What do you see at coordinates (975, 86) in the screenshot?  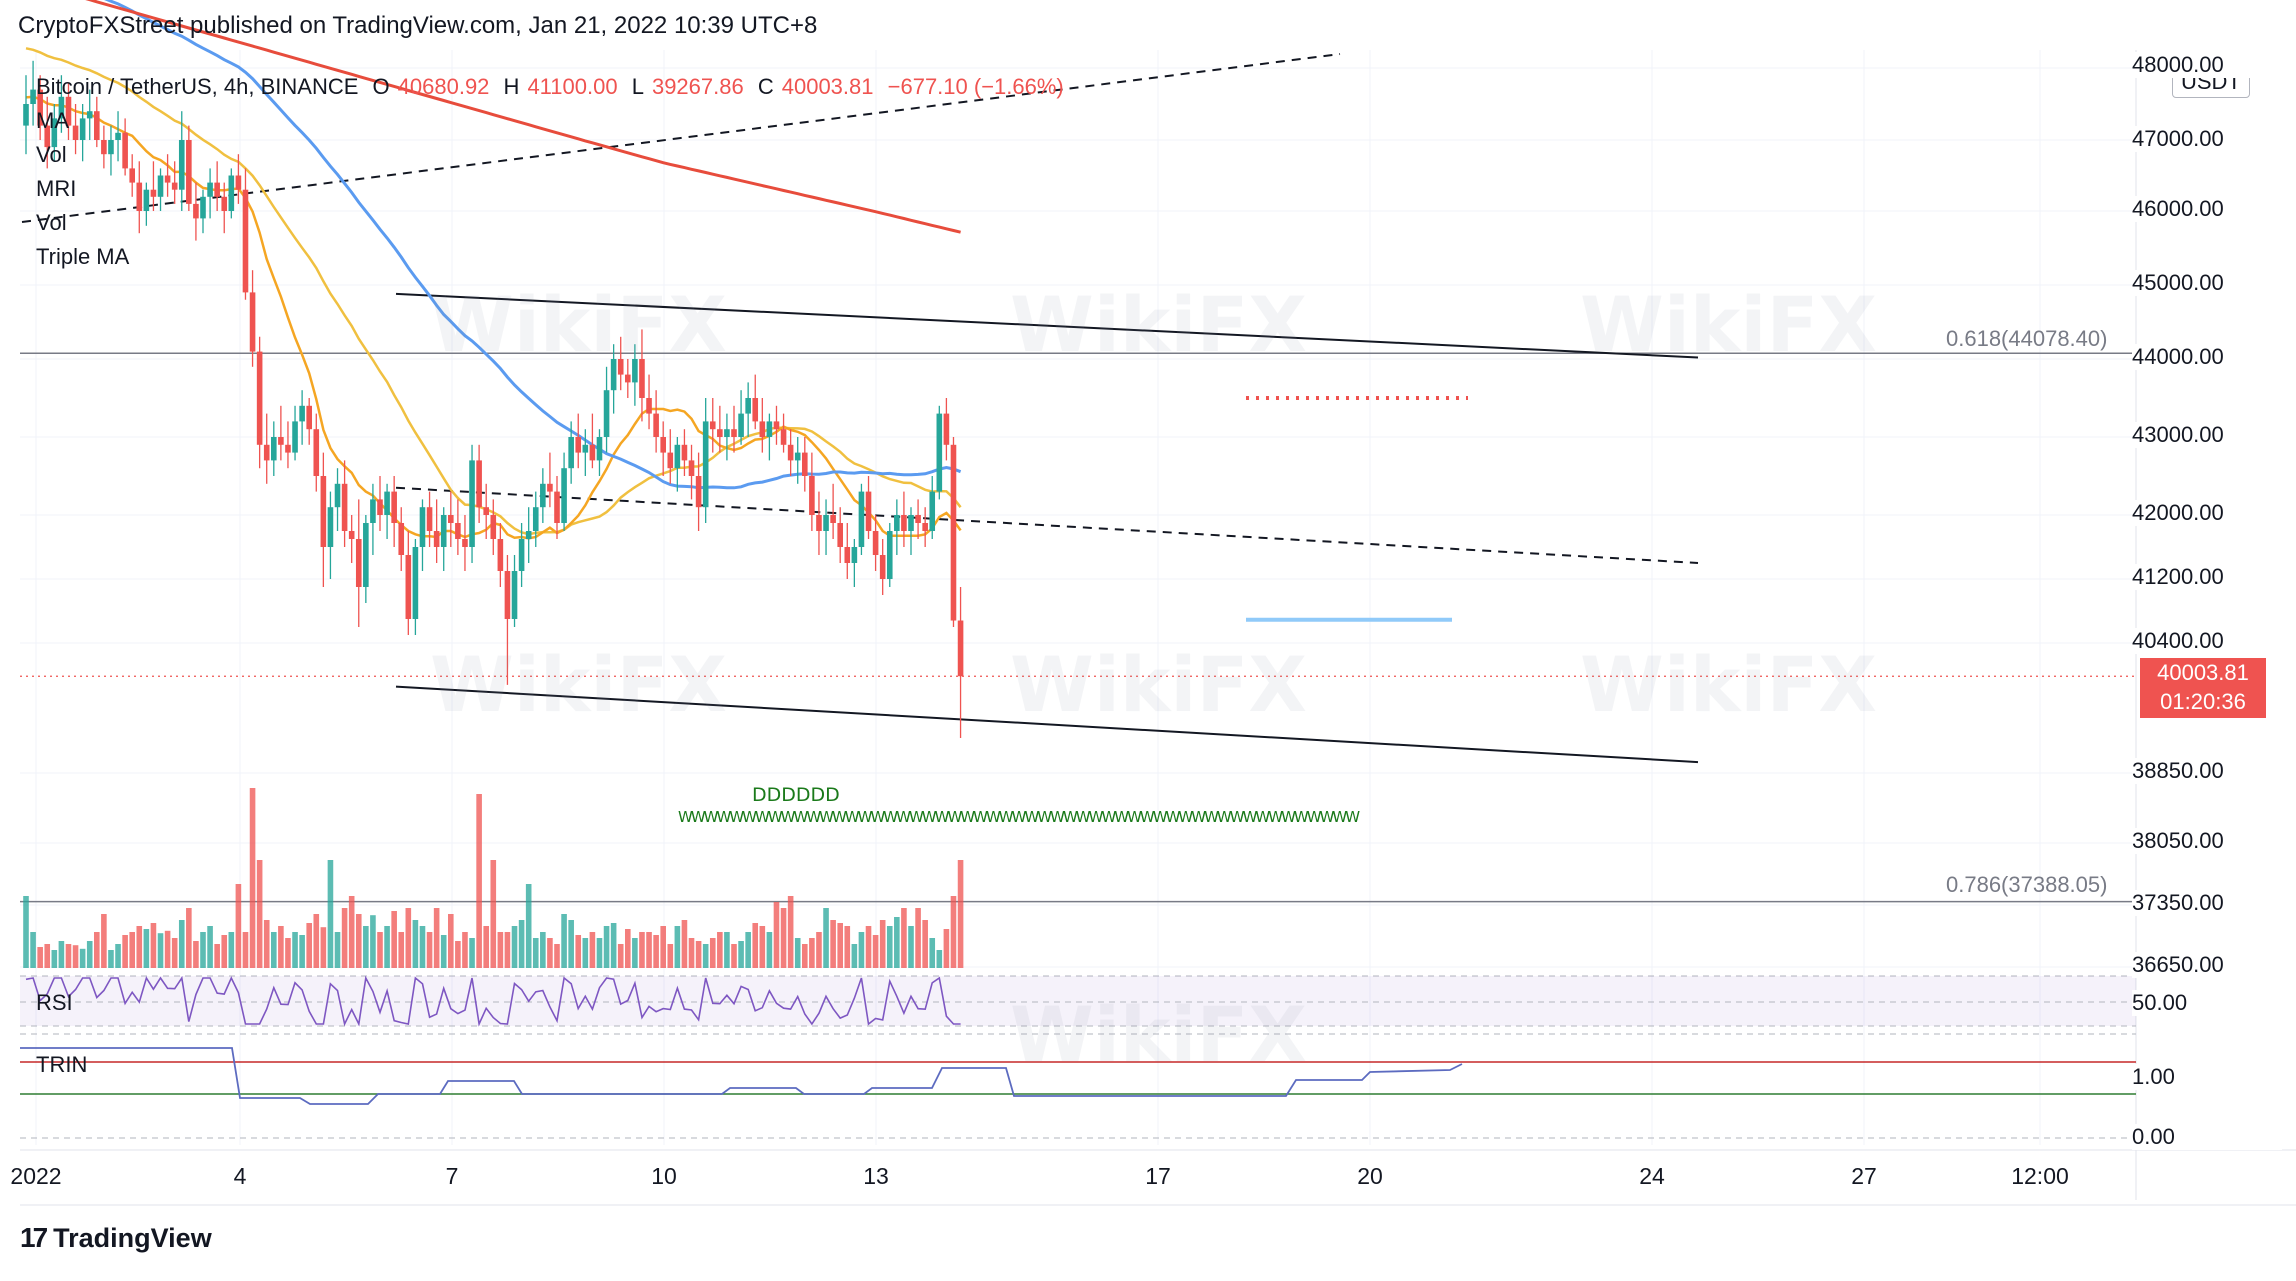 I see `change-value: −677.10 (−1.66%)` at bounding box center [975, 86].